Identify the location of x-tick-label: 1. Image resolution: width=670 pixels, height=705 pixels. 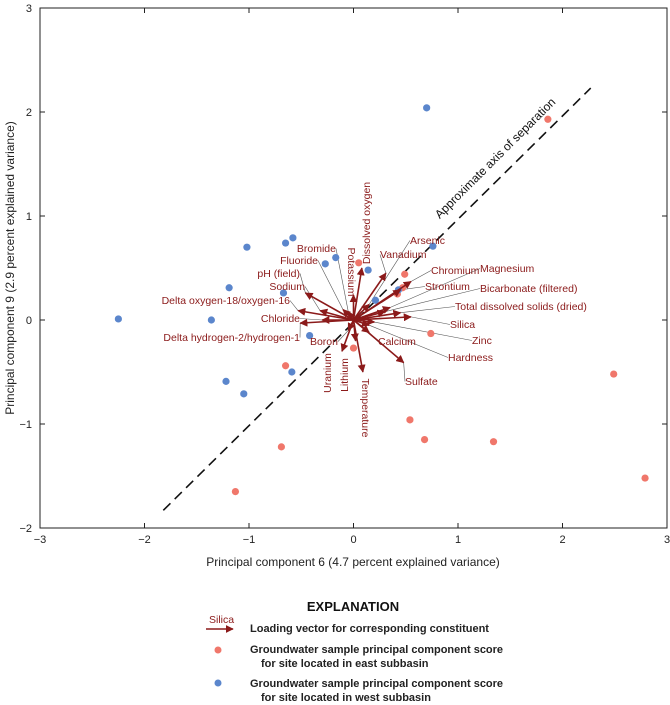
(458, 540).